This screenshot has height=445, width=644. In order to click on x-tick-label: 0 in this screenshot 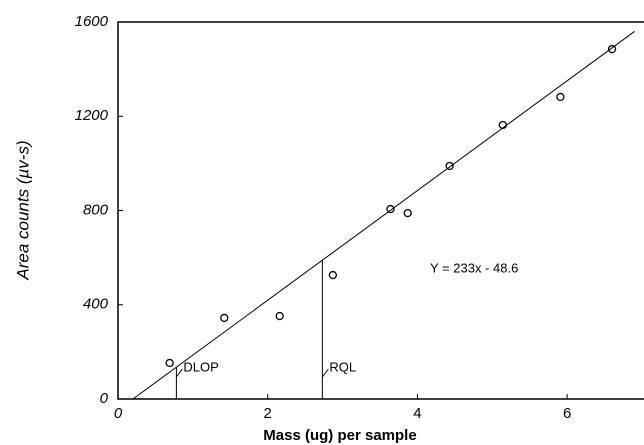, I will do `click(118, 413)`.